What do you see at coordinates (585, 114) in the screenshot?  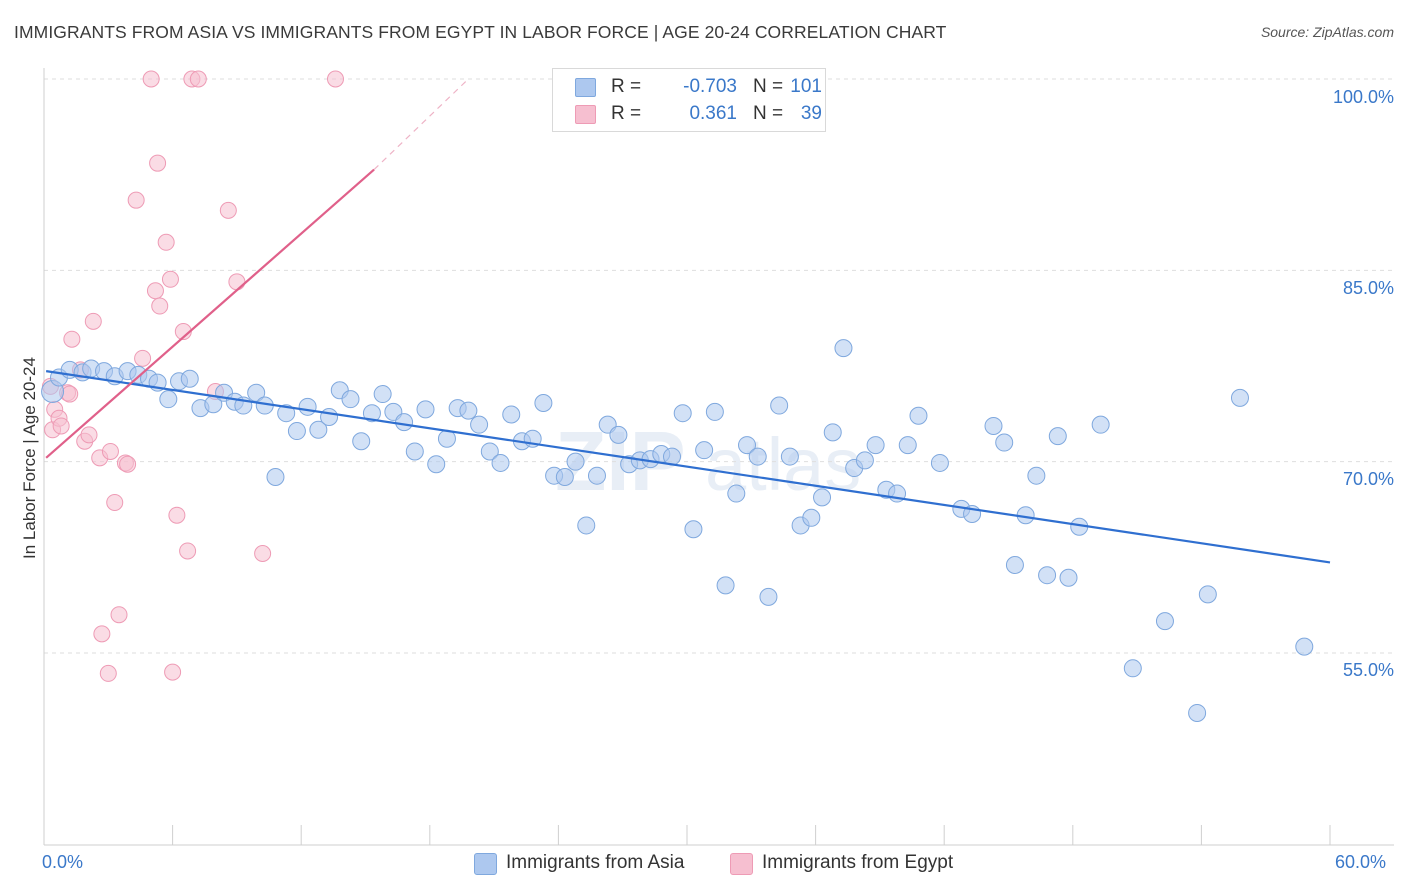 I see `egypt-swatch` at bounding box center [585, 114].